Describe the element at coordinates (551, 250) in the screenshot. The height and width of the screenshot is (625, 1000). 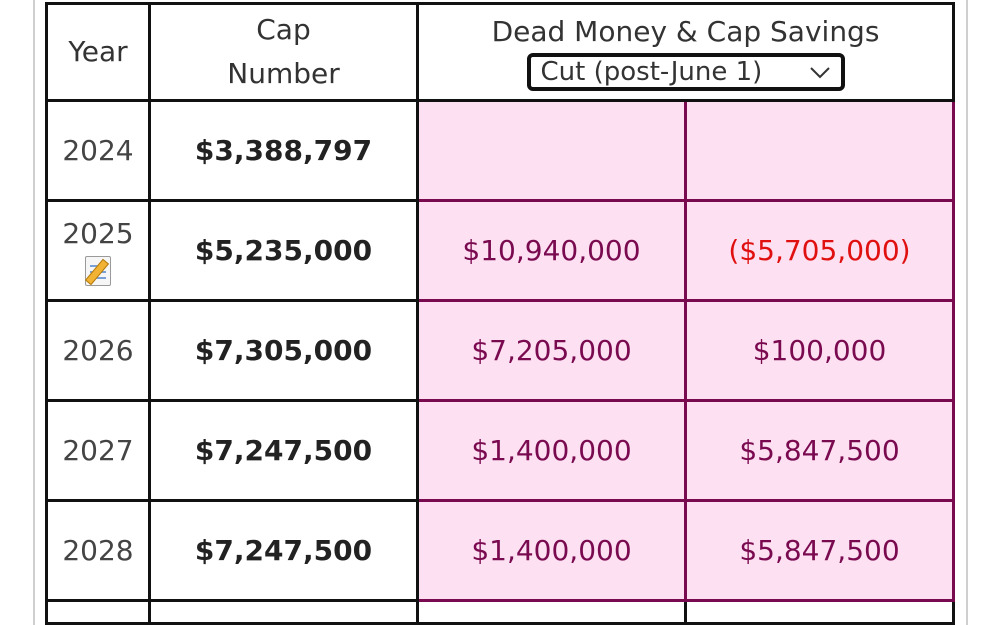
I see `dead-money-cell: $10,940,000` at that location.